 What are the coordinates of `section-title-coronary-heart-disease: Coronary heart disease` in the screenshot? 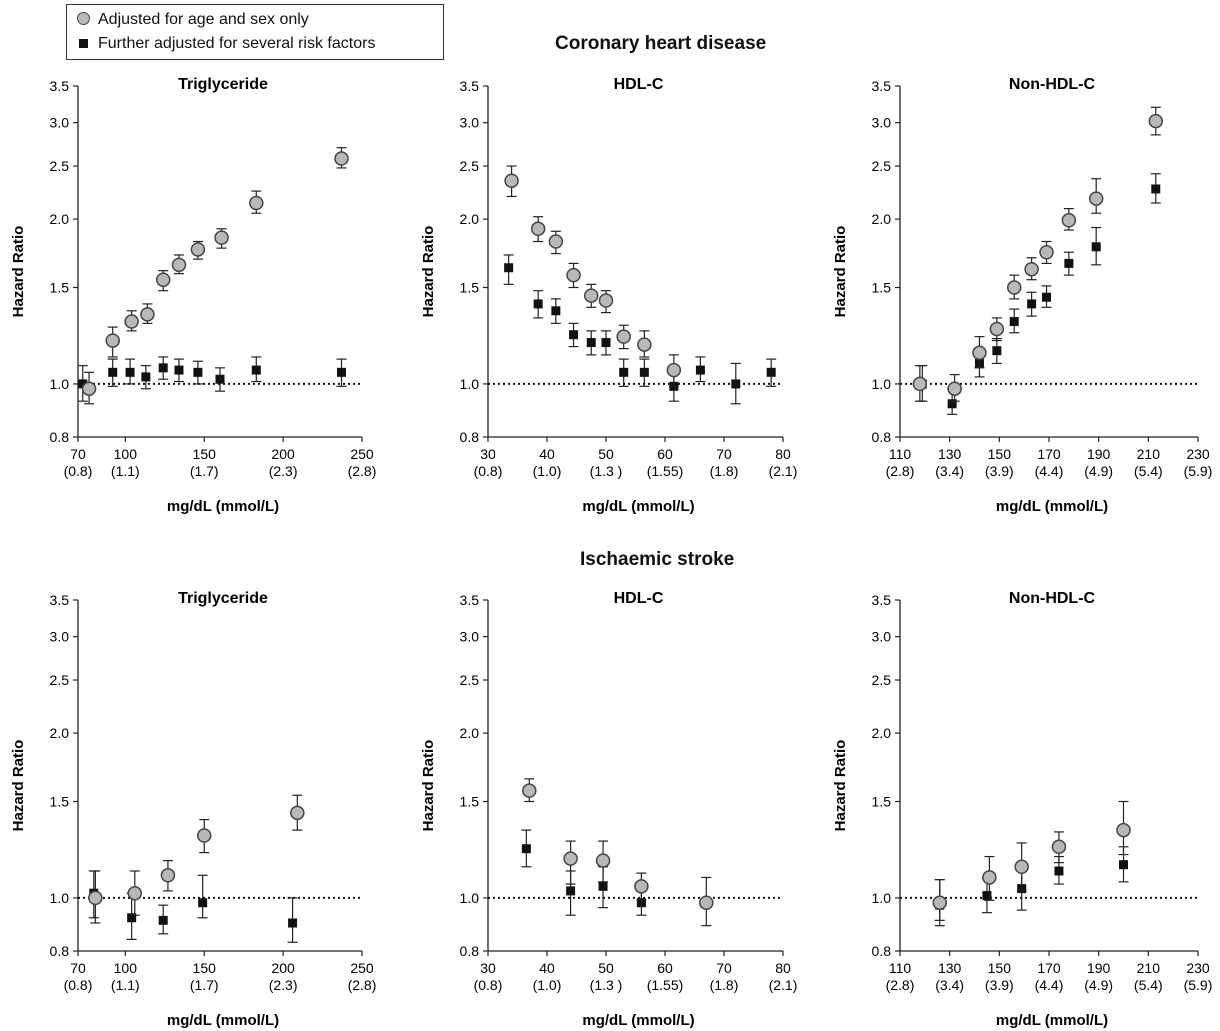 It's located at (661, 43).